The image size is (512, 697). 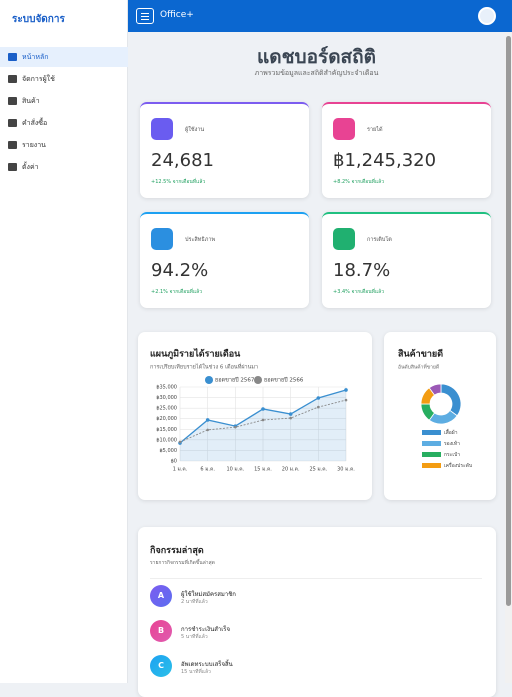 What do you see at coordinates (166, 419) in the screenshot?
I see `y-tick-label: ฿20,000` at bounding box center [166, 419].